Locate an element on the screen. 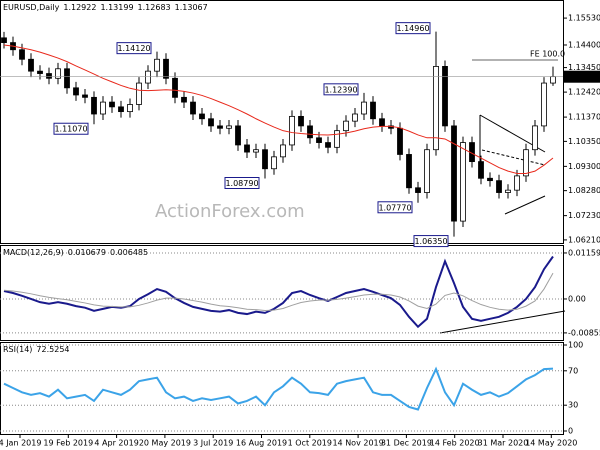 This screenshot has width=600, height=450. annotation-label: 1.14960 is located at coordinates (412, 28).